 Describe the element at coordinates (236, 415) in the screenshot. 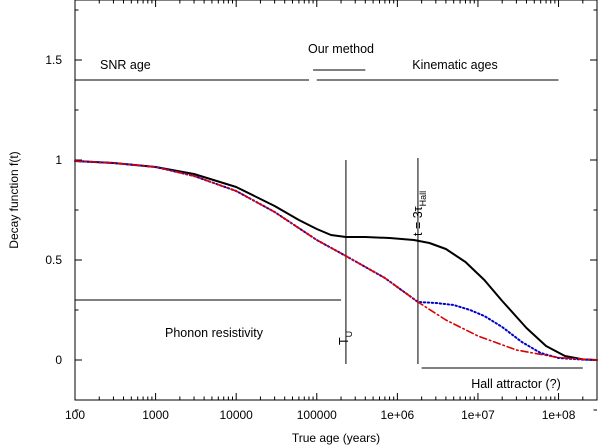

I see `x-tick-label: 10000` at that location.